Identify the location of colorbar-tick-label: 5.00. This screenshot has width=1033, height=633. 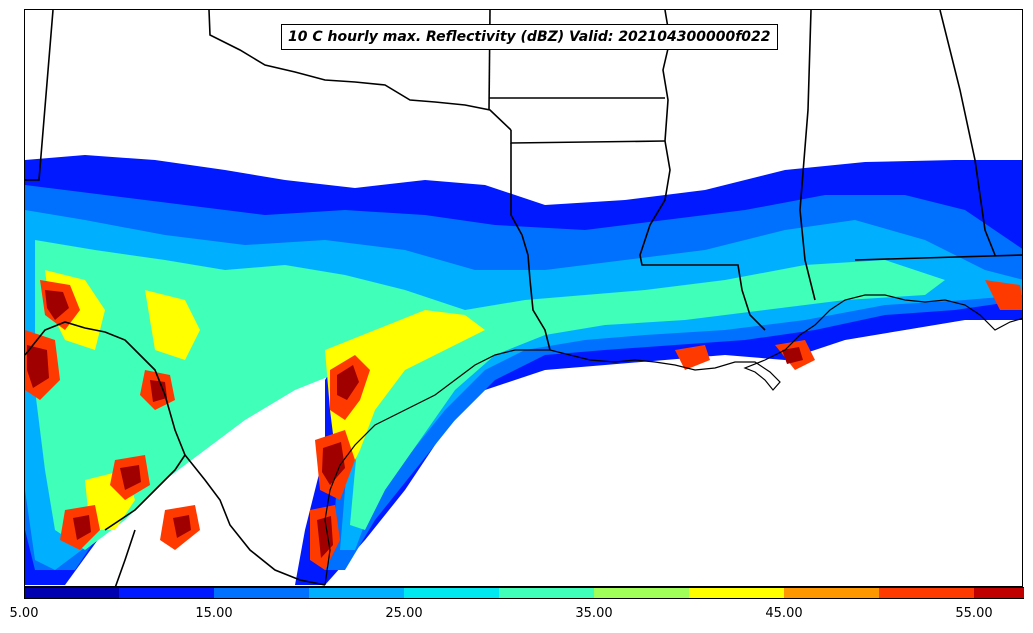
(24, 613).